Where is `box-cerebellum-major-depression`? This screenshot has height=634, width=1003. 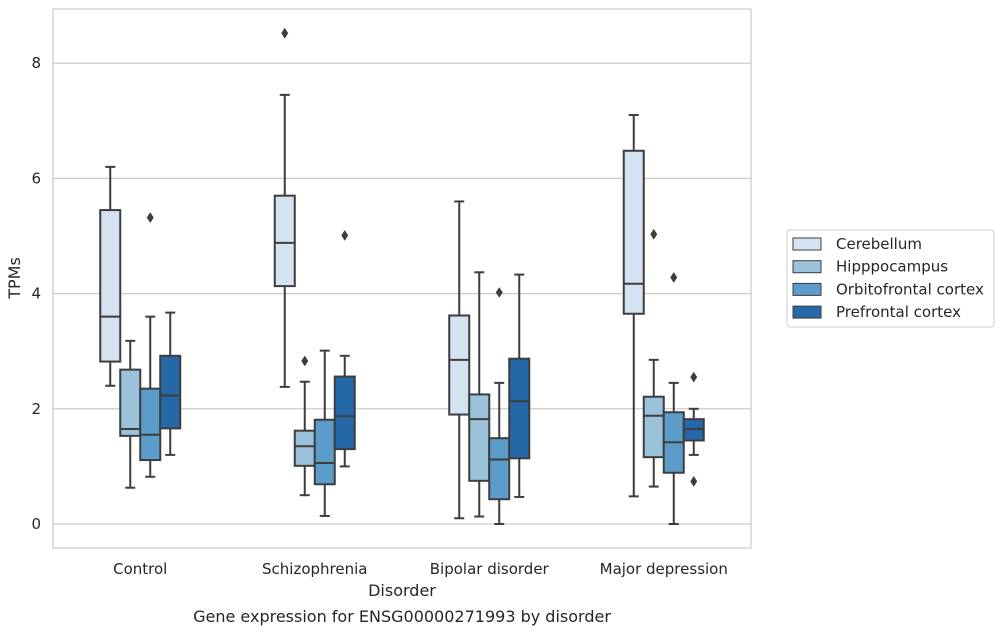 box-cerebellum-major-depression is located at coordinates (633, 306).